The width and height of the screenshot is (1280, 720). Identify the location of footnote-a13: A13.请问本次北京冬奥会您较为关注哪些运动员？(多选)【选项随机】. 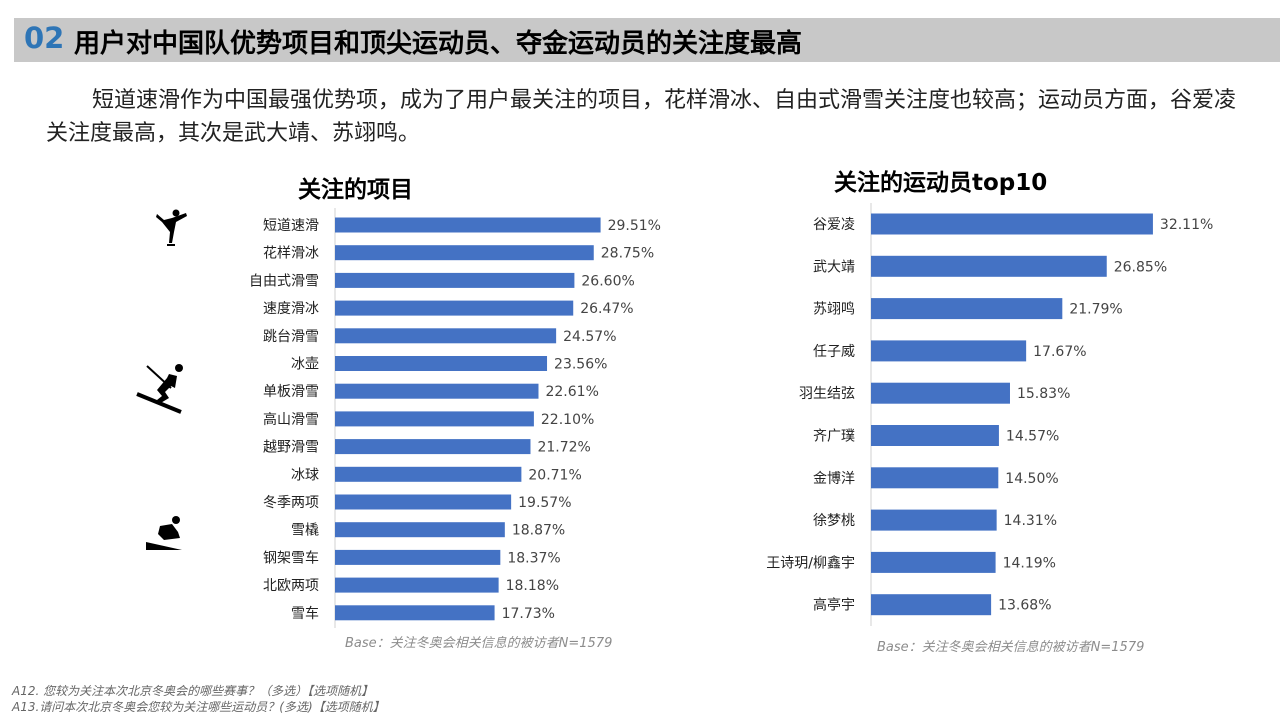
(198, 707).